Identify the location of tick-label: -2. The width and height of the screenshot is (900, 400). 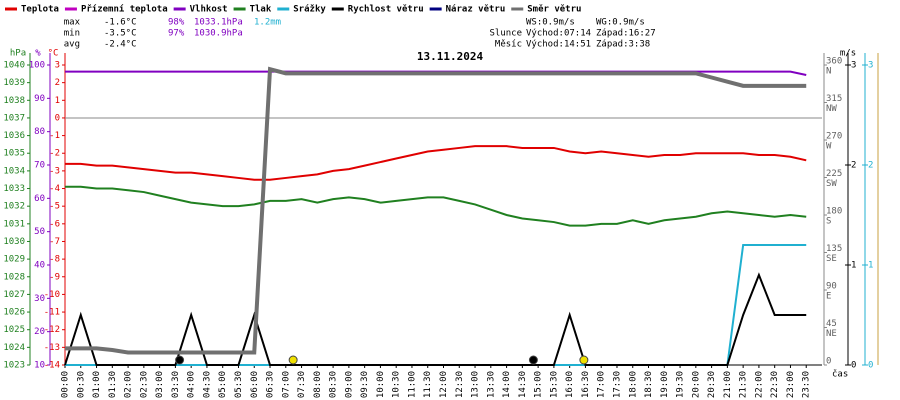
(54, 154).